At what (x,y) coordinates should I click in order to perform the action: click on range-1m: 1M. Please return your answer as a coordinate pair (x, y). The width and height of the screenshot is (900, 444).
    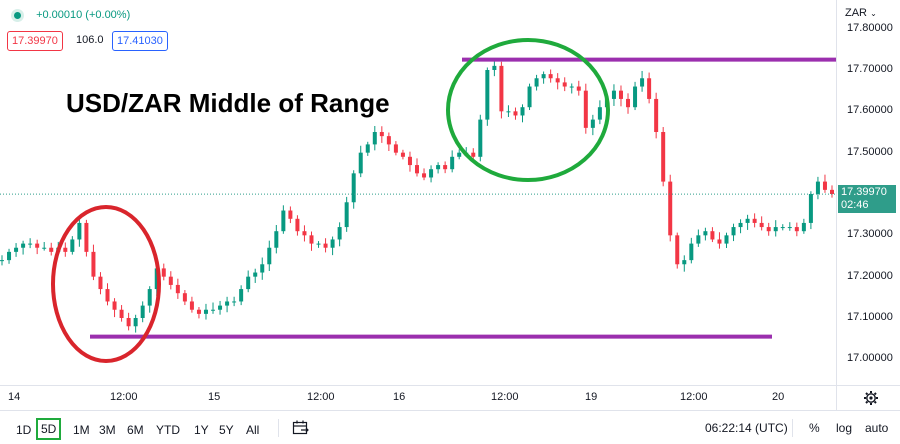
    Looking at the image, I should click on (81, 430).